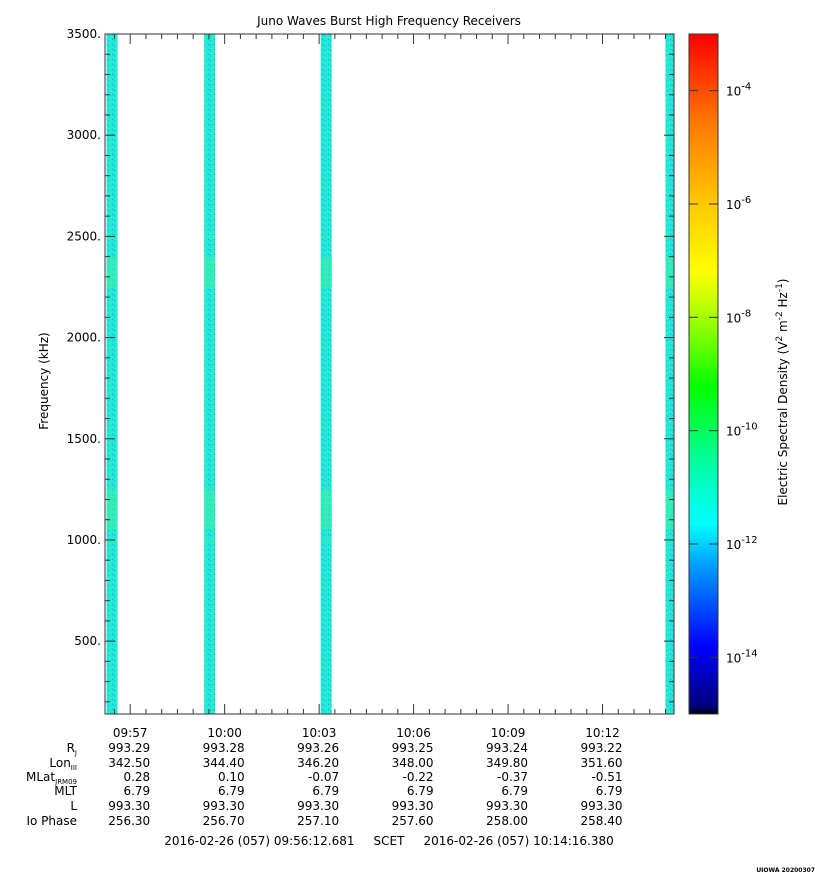 Image resolution: width=815 pixels, height=880 pixels. I want to click on ephemeris-value: 351.60, so click(602, 763).